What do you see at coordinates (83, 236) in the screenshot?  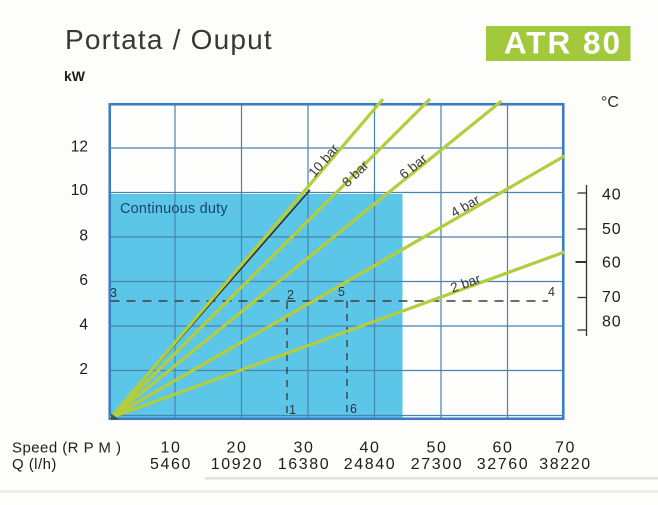 I see `svg-text: 8` at bounding box center [83, 236].